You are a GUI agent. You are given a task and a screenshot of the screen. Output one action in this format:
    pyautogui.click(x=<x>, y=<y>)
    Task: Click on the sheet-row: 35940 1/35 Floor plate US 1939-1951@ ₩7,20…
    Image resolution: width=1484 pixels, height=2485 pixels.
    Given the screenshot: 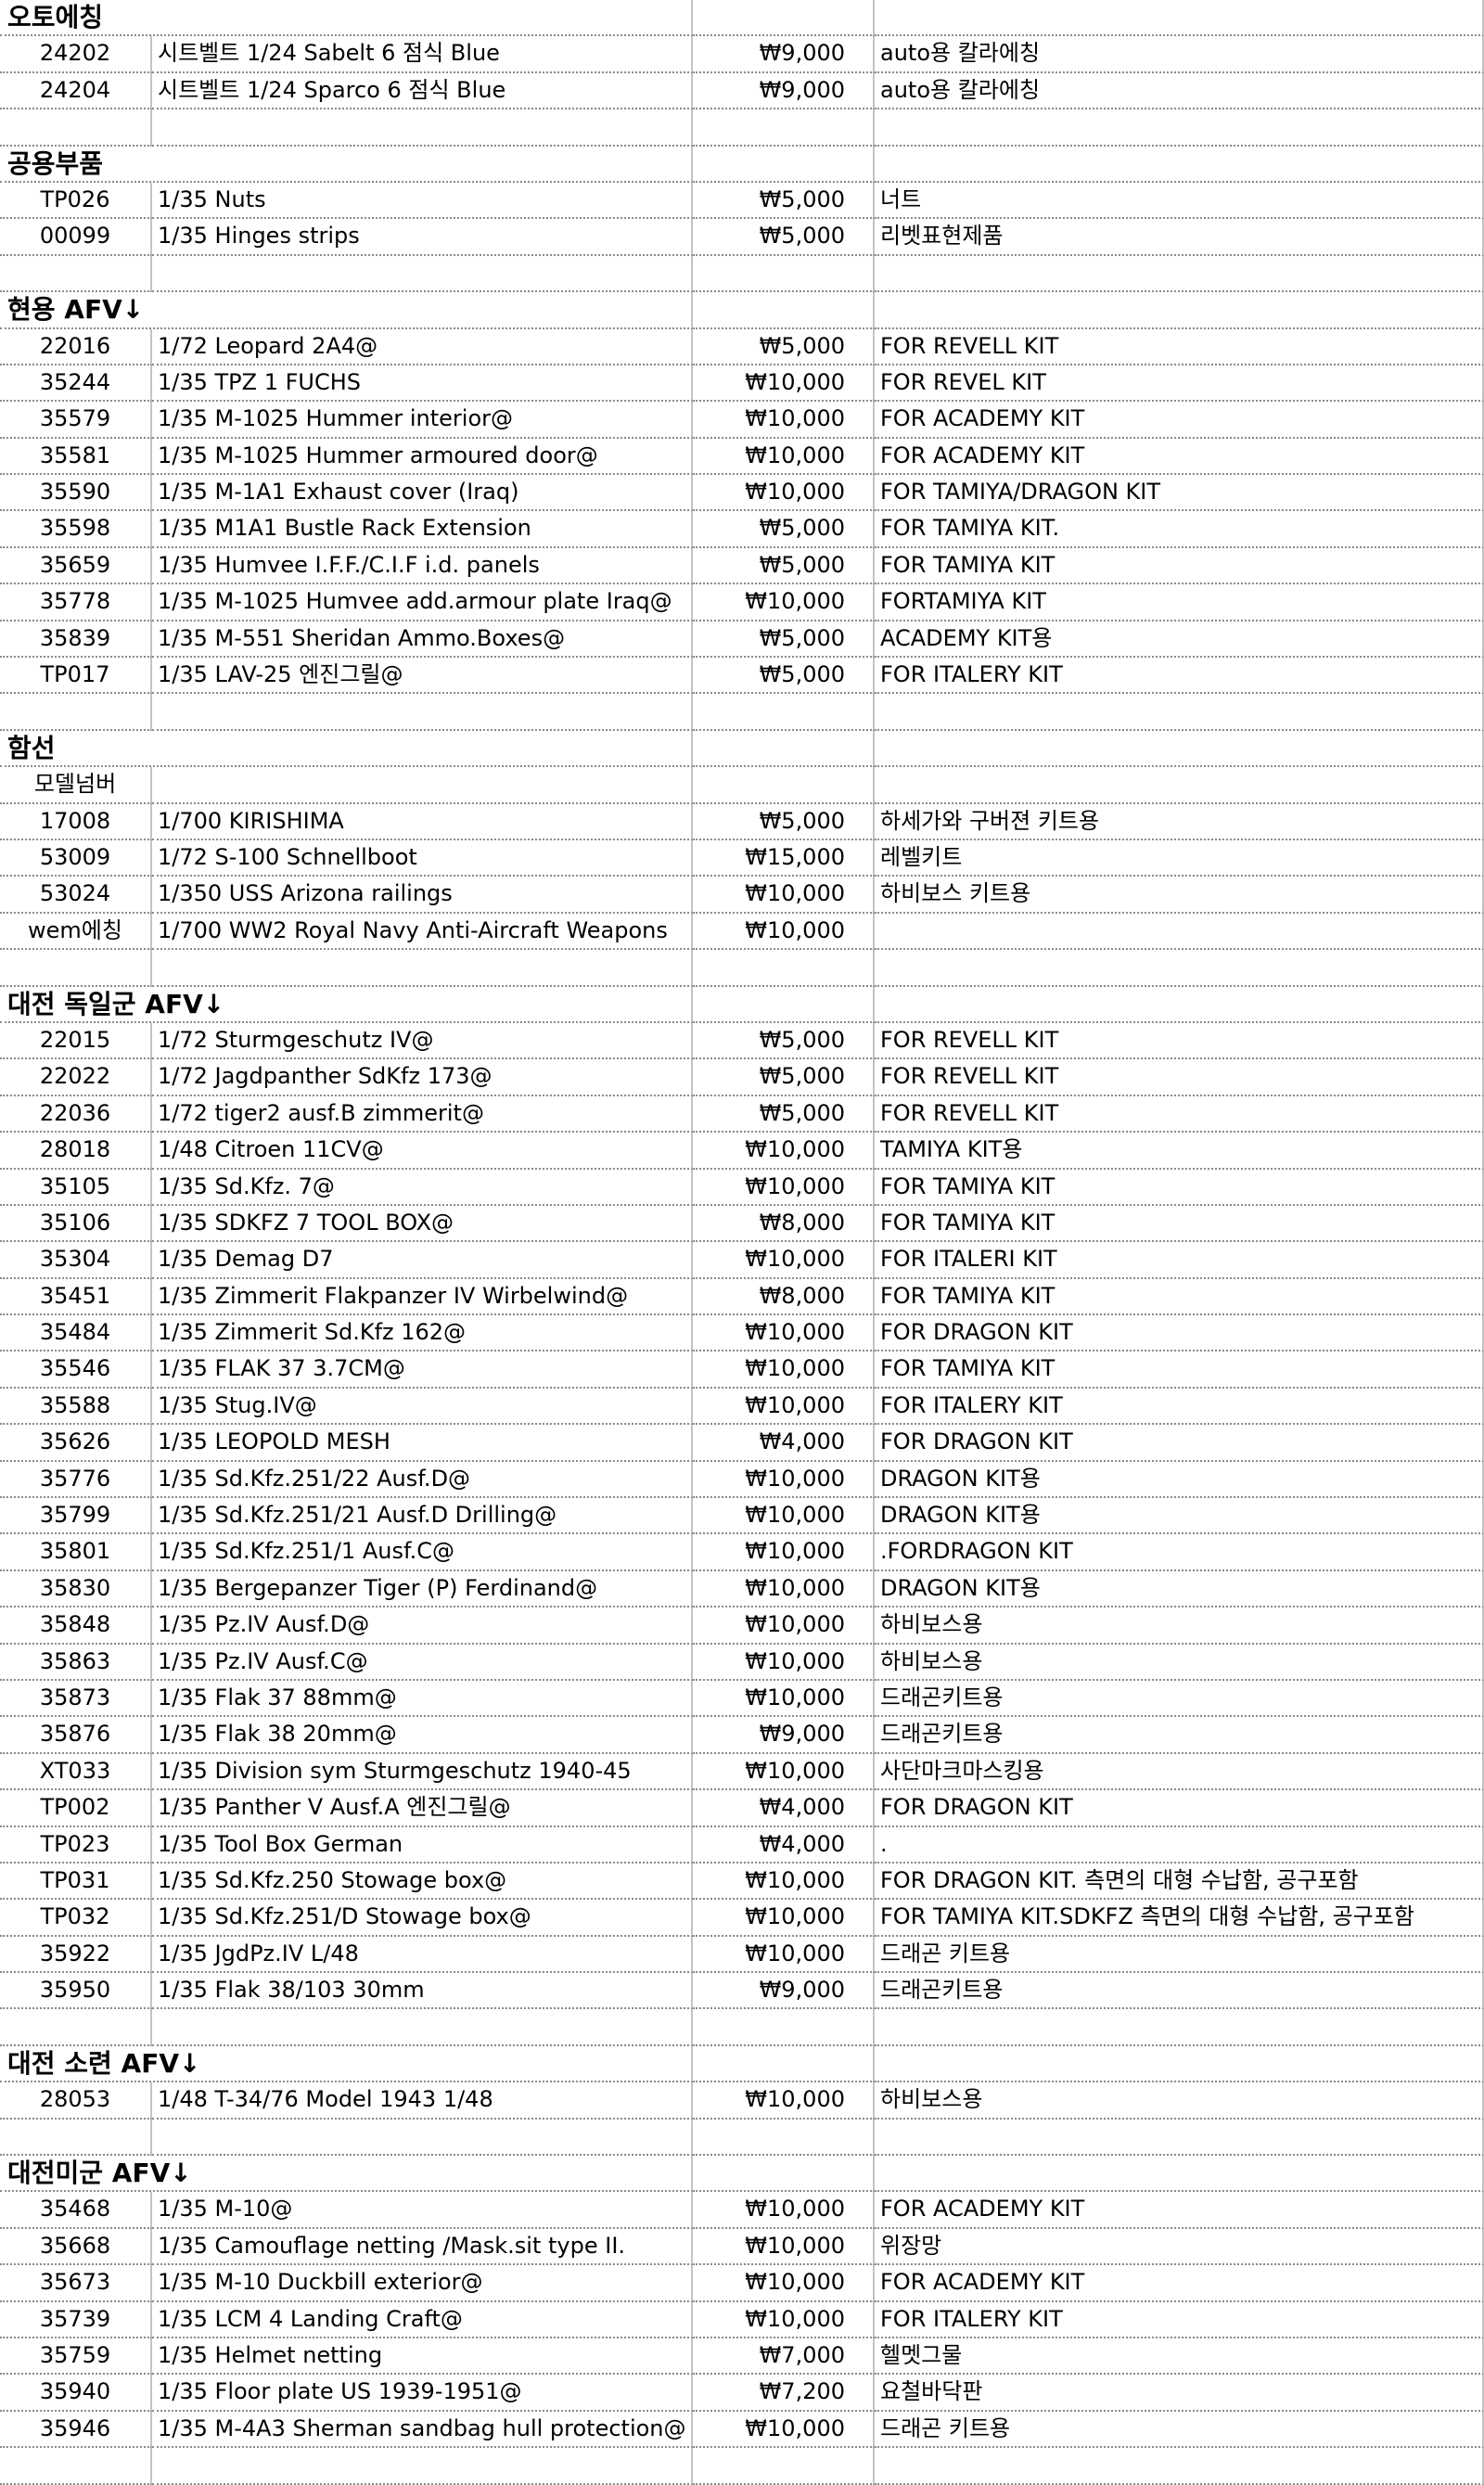 What is the action you would take?
    pyautogui.click(x=742, y=2393)
    